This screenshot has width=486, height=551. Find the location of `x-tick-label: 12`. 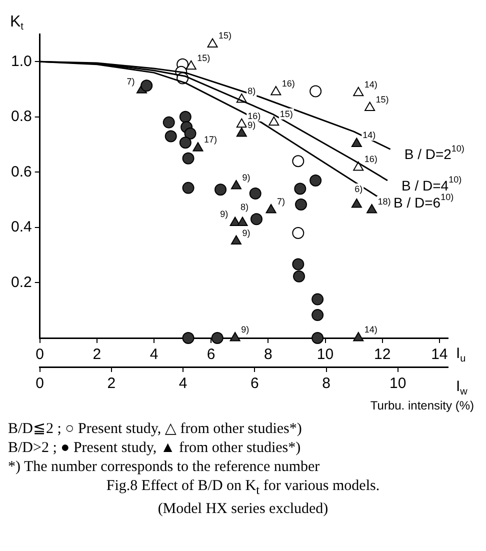

x-tick-label: 12 is located at coordinates (382, 355).